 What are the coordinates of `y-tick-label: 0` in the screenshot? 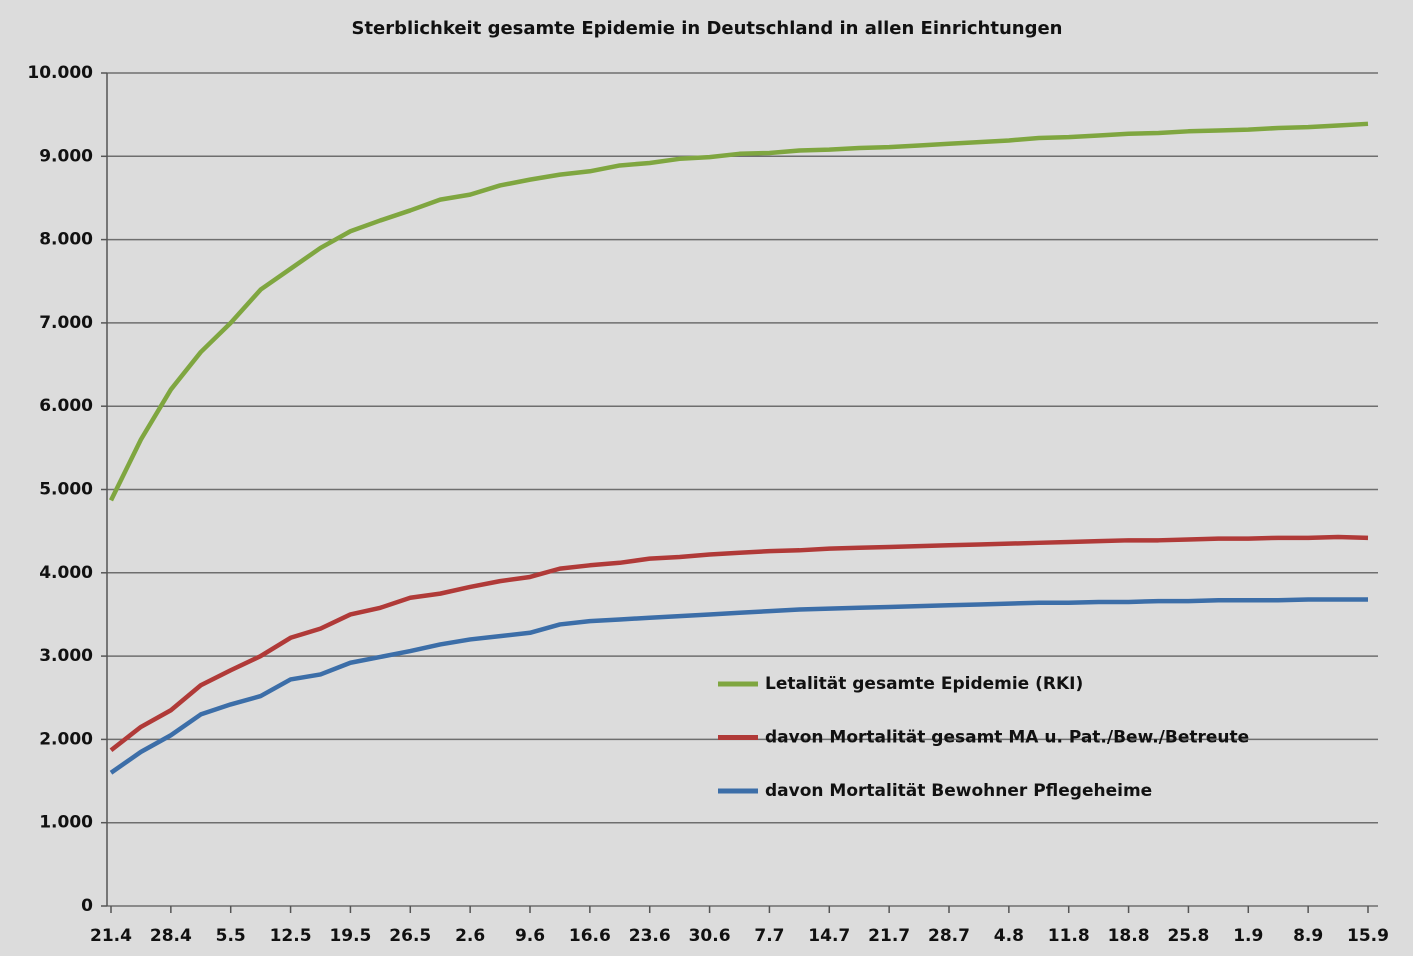 It's located at (87, 906).